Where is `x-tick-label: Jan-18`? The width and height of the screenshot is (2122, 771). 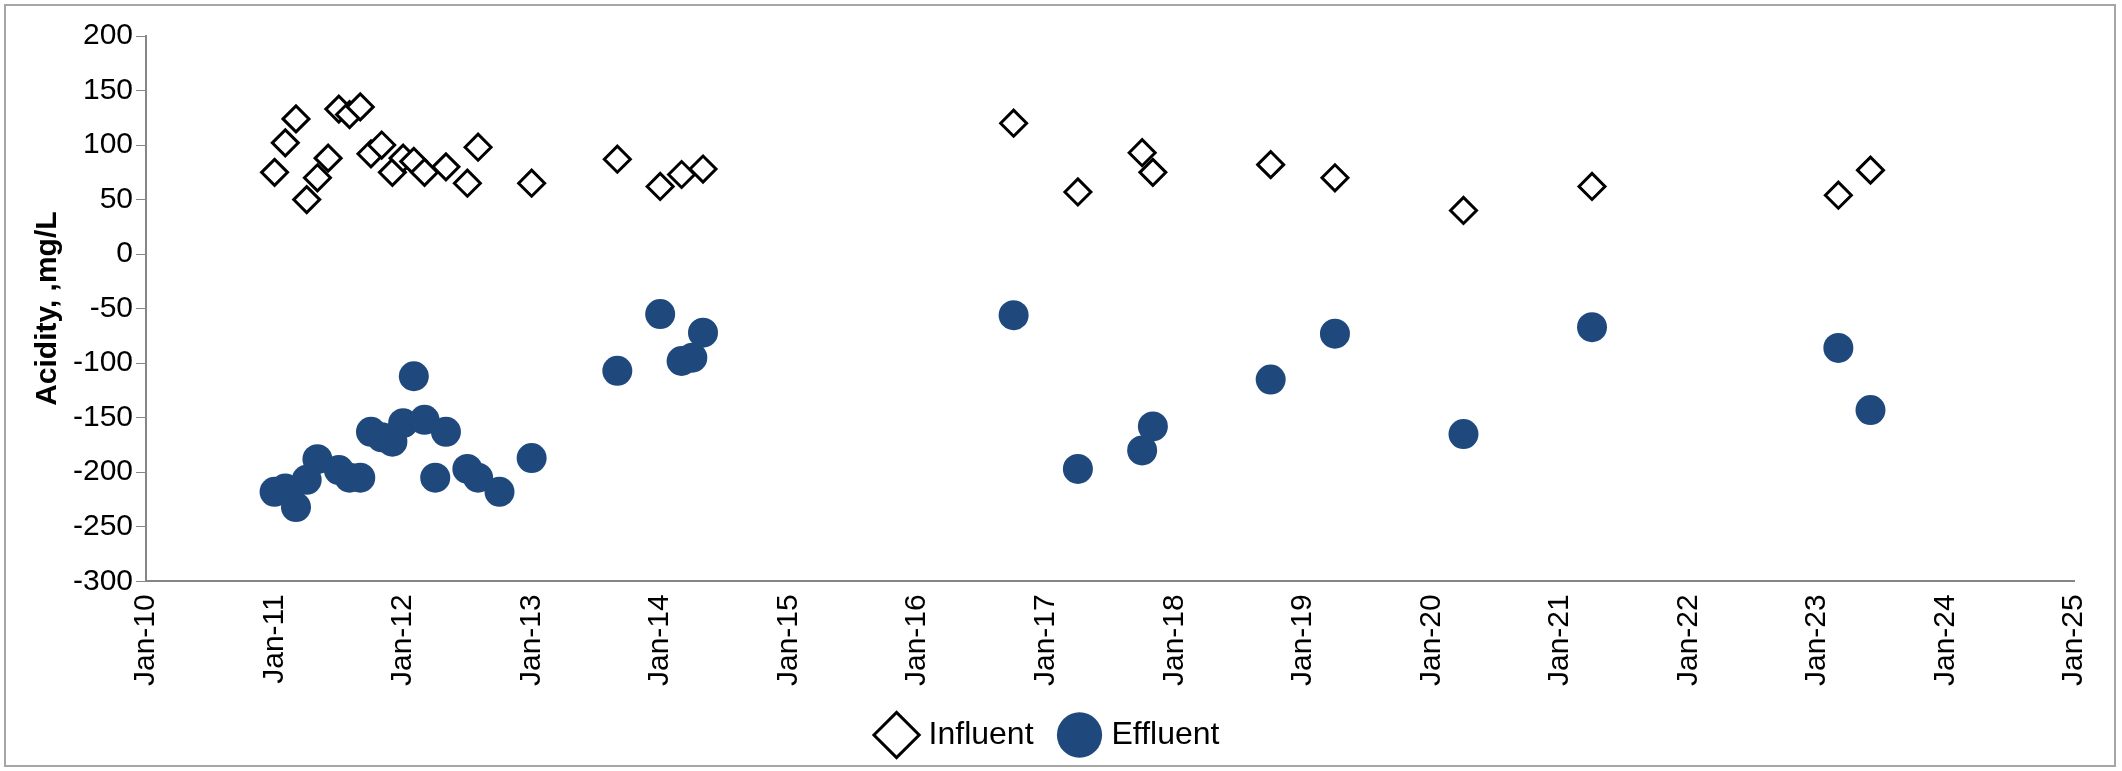 x-tick-label: Jan-18 is located at coordinates (1172, 640).